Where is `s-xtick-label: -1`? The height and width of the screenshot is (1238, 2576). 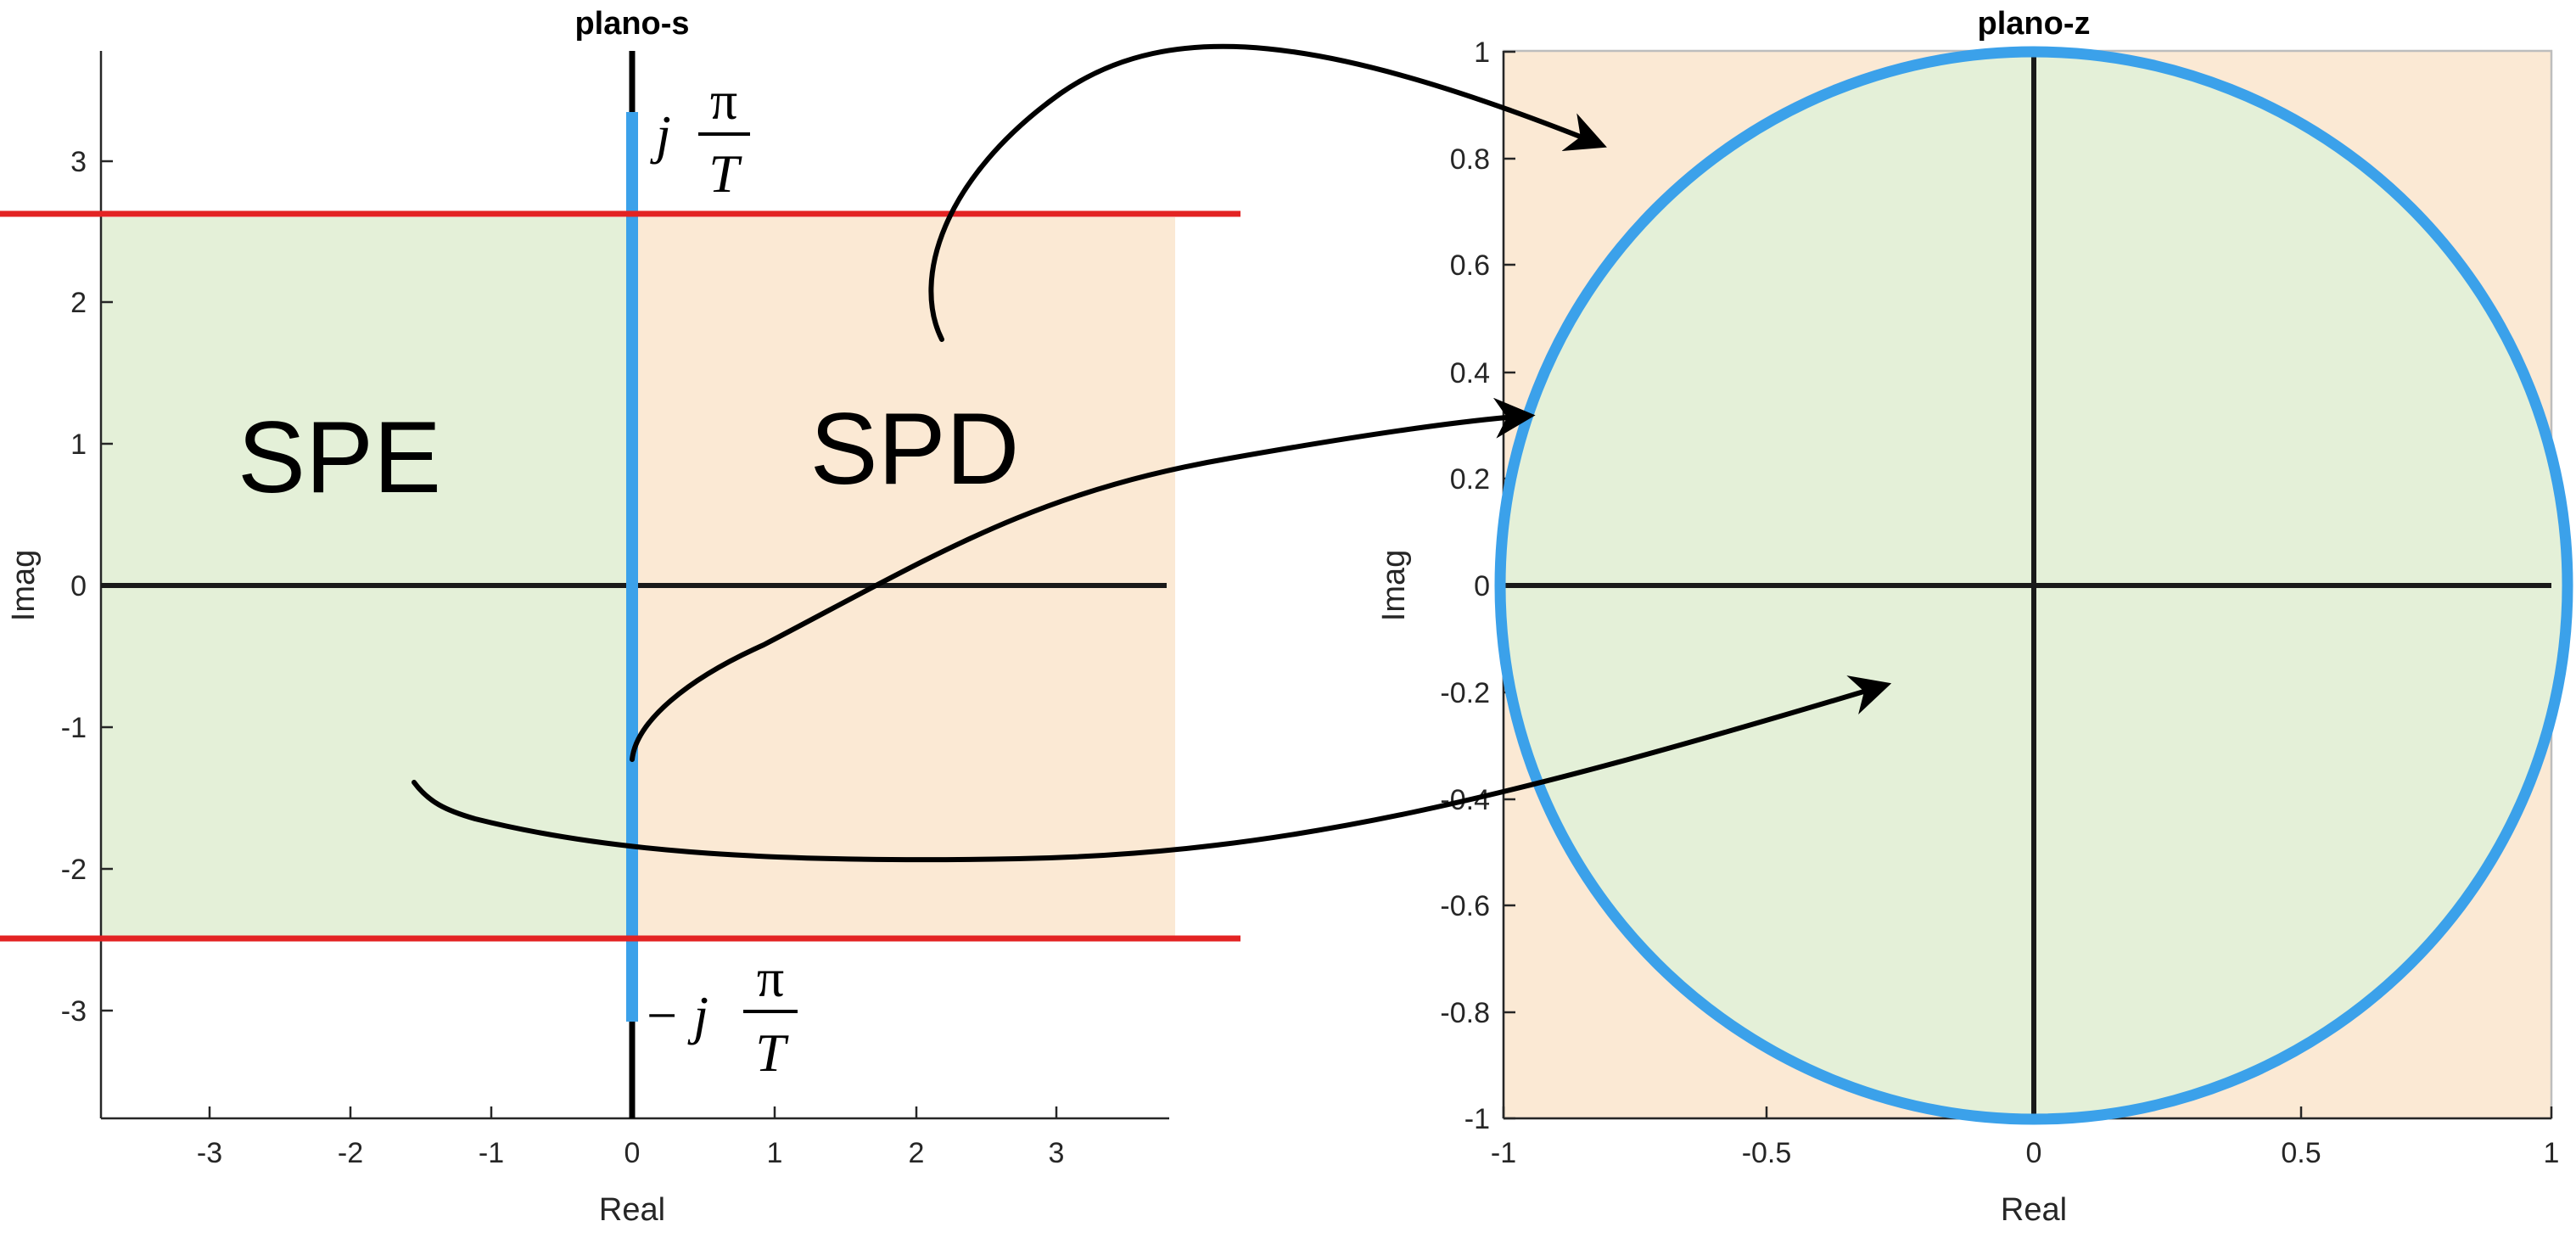
s-xtick-label: -1 is located at coordinates (491, 1153).